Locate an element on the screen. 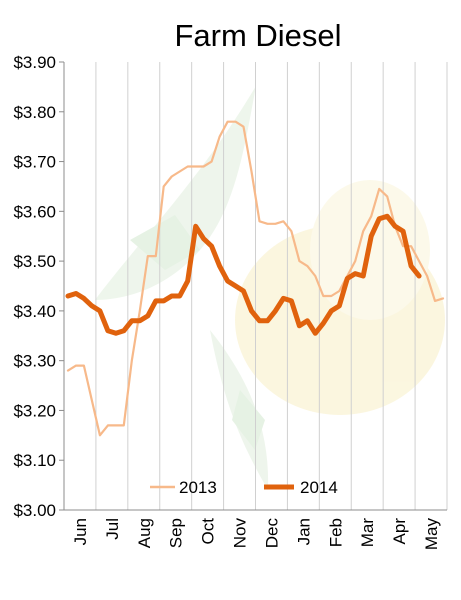 This screenshot has height=600, width=461. x-tick-label: Dec is located at coordinates (271, 533).